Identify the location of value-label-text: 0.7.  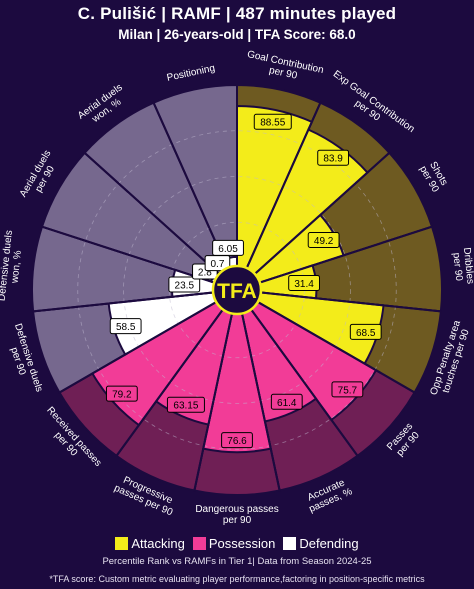
(217, 264).